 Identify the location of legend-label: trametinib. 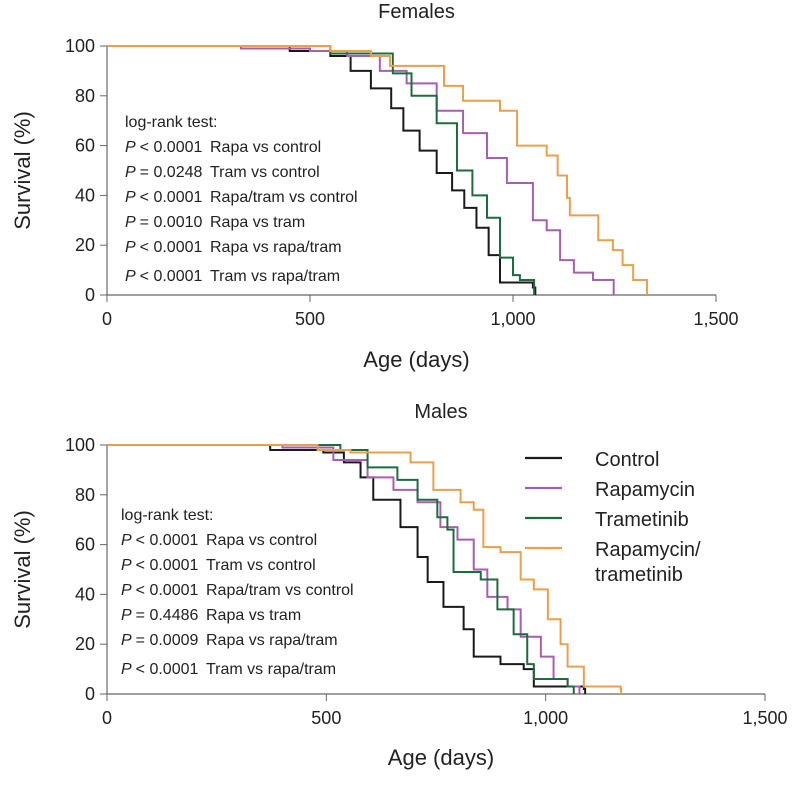
(639, 575).